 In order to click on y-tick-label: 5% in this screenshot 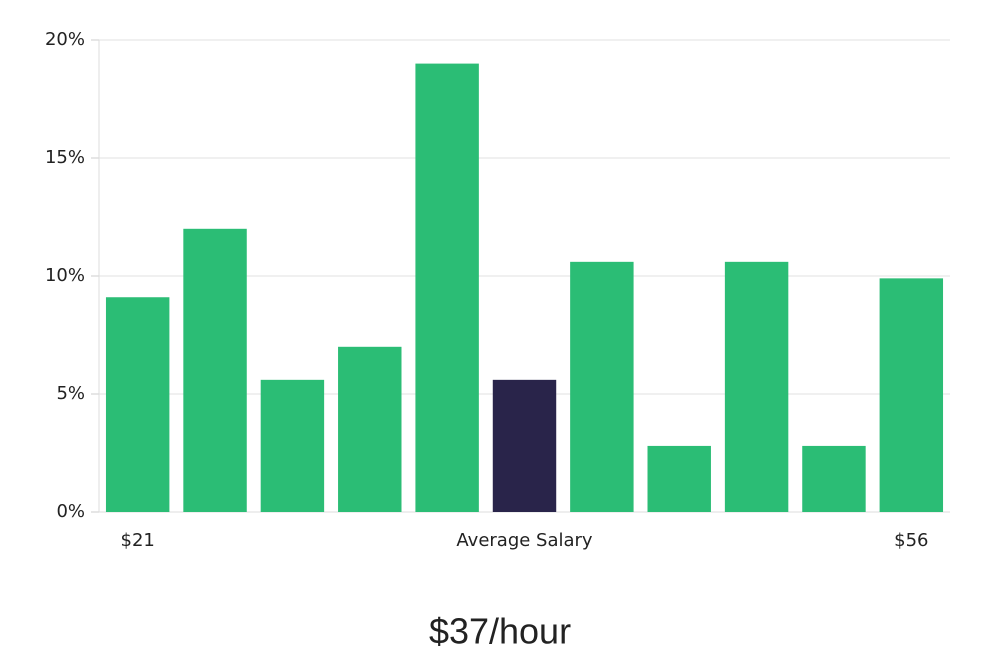, I will do `click(70, 393)`.